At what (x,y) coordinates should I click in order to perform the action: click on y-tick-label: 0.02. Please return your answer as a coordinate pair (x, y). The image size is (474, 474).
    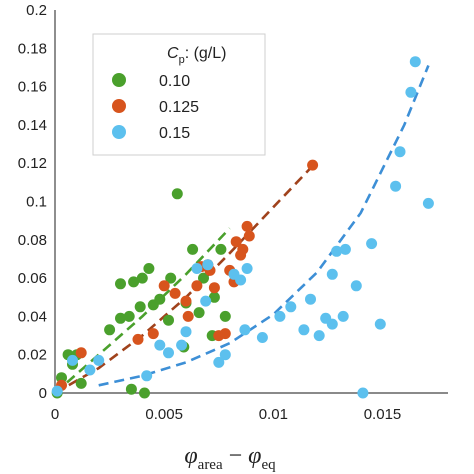
    Looking at the image, I should click on (32, 355).